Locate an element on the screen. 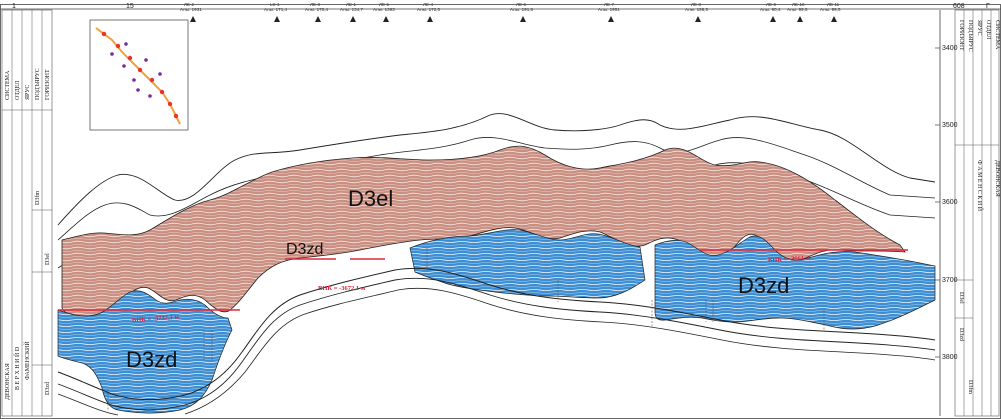  right-stage-d3zd: D3zd is located at coordinates (961, 334).